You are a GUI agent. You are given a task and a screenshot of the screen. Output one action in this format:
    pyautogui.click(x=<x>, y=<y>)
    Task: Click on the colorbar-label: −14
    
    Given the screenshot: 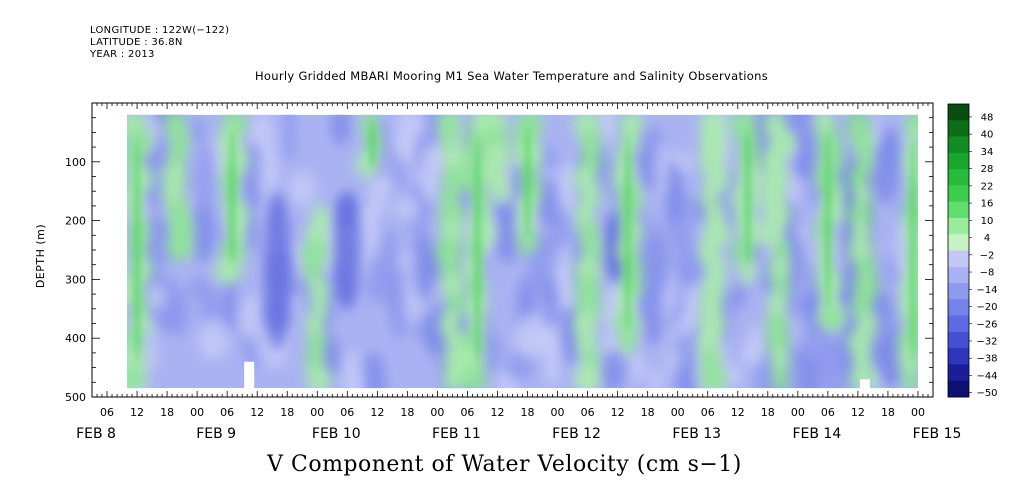 What is the action you would take?
    pyautogui.click(x=986, y=290)
    